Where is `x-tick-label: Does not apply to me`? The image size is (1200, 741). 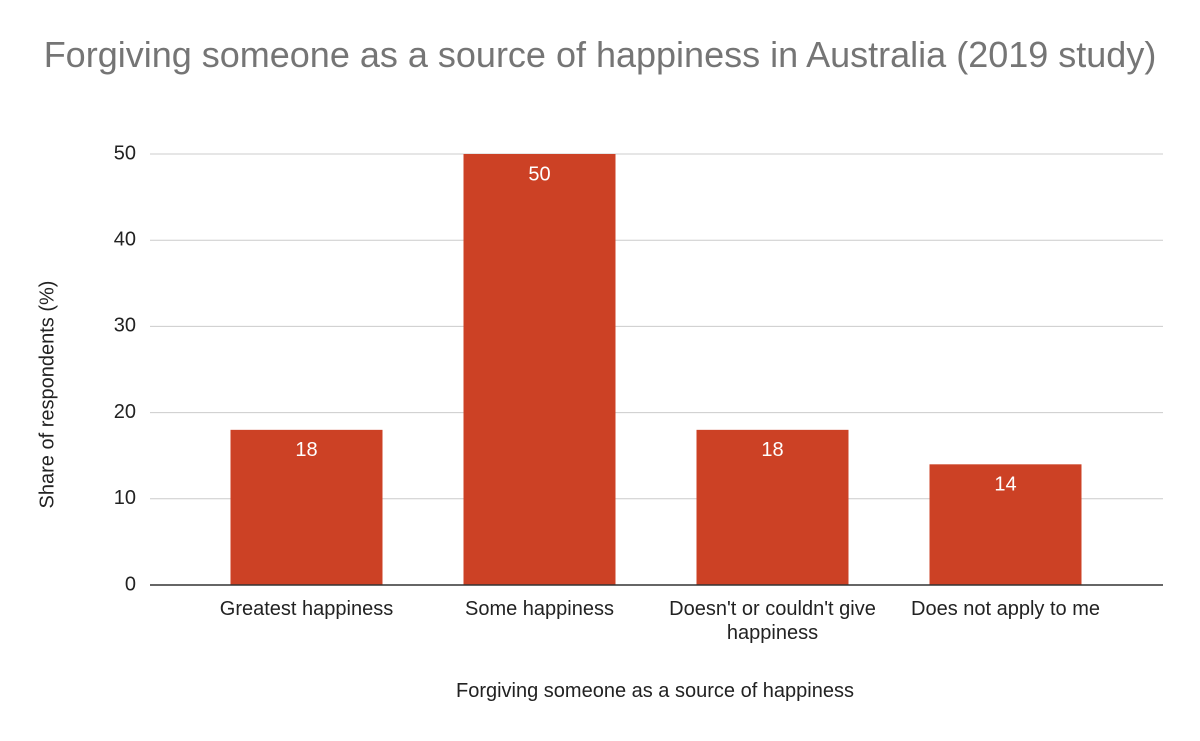
x-tick-label: Does not apply to me is located at coordinates (1005, 609).